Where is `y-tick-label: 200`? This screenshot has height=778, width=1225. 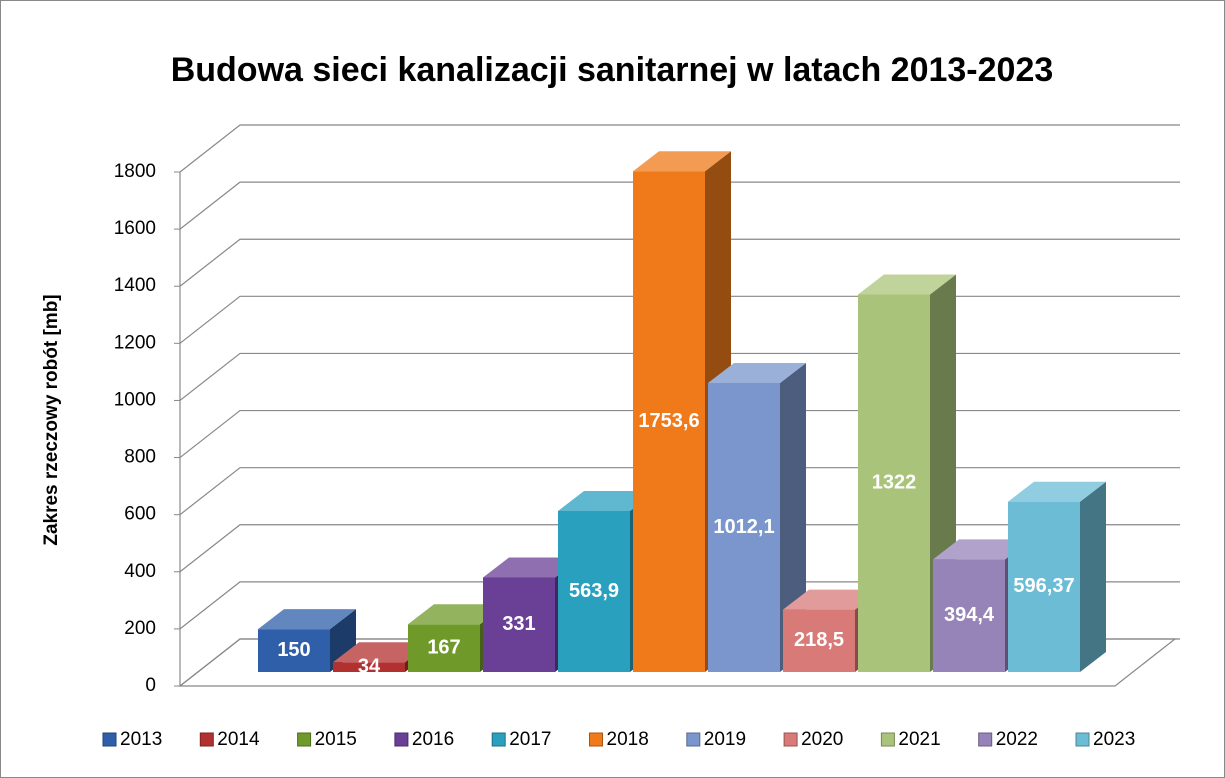 y-tick-label: 200 is located at coordinates (140, 628).